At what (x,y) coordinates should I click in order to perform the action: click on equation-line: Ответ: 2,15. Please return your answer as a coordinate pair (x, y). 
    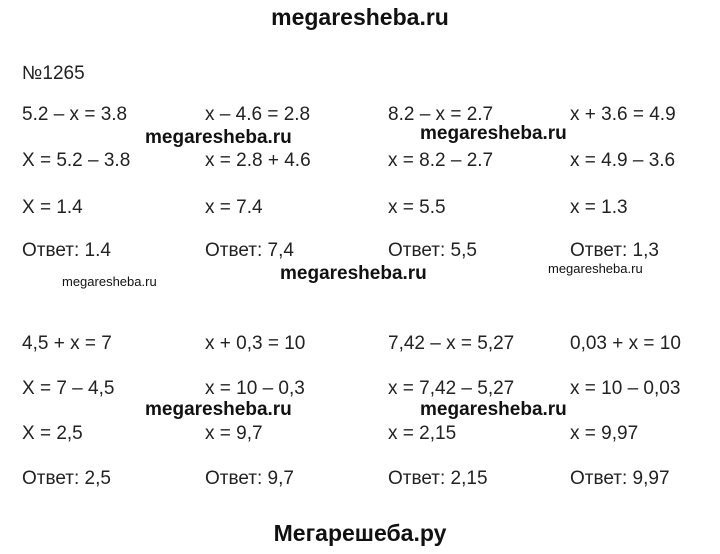
    Looking at the image, I should click on (438, 478).